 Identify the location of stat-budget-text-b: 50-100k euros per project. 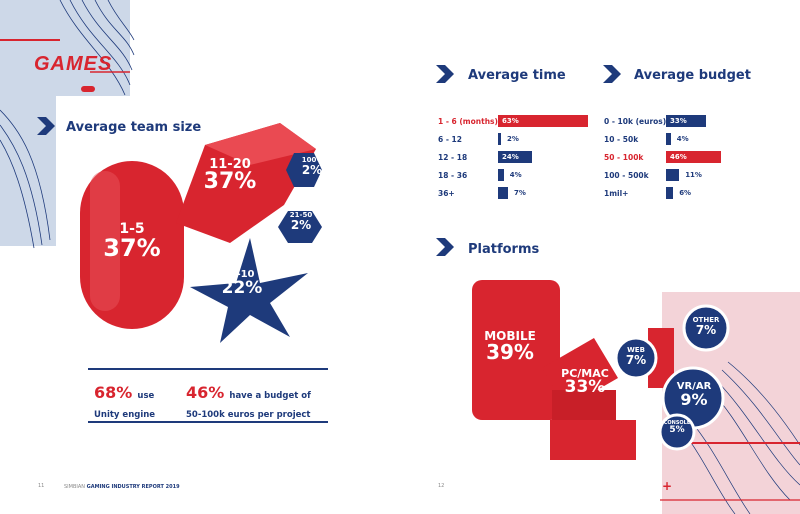
(248, 415).